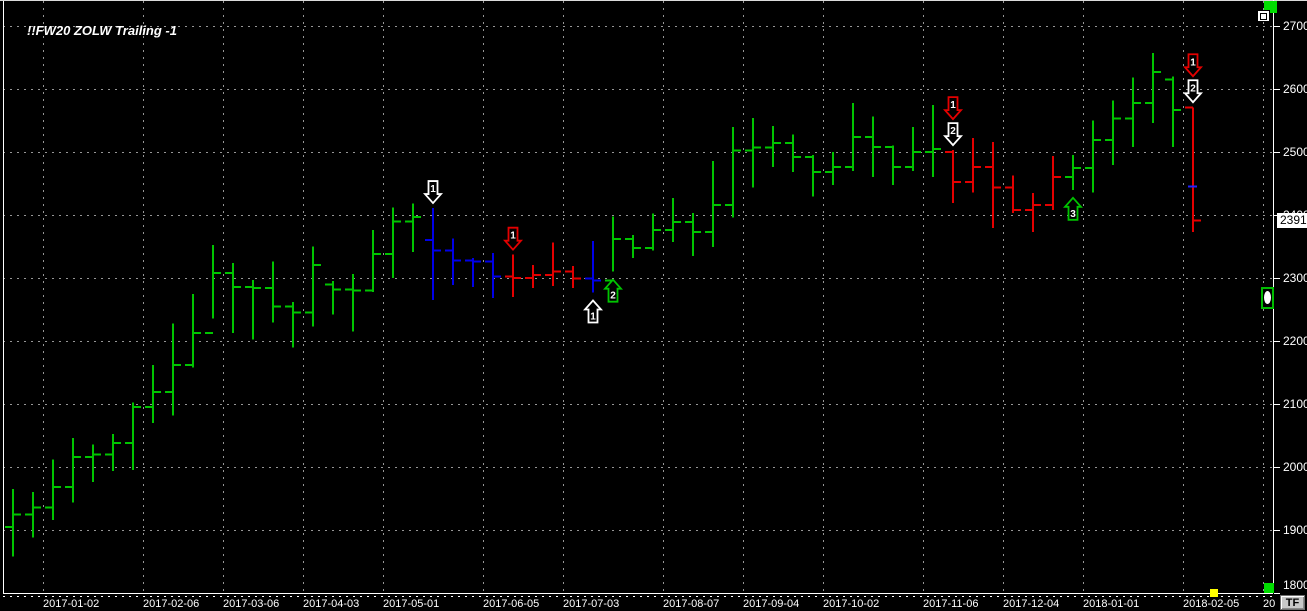 The width and height of the screenshot is (1307, 611). Describe the element at coordinates (691, 604) in the screenshot. I see `x-axis-label: 2017-08-07` at that location.